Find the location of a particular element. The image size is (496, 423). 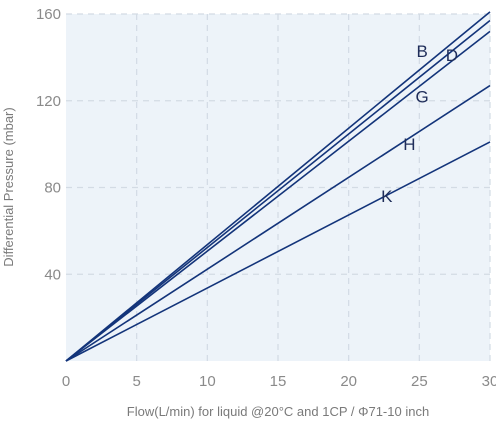

x-tick-label: 0 is located at coordinates (66, 381).